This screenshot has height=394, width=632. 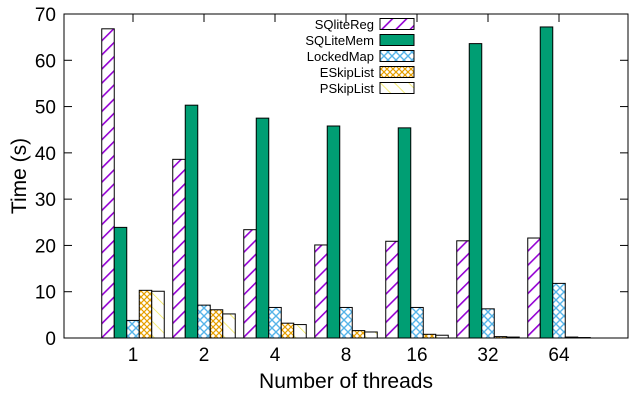 What do you see at coordinates (487, 355) in the screenshot?
I see `x-tick-label: 32` at bounding box center [487, 355].